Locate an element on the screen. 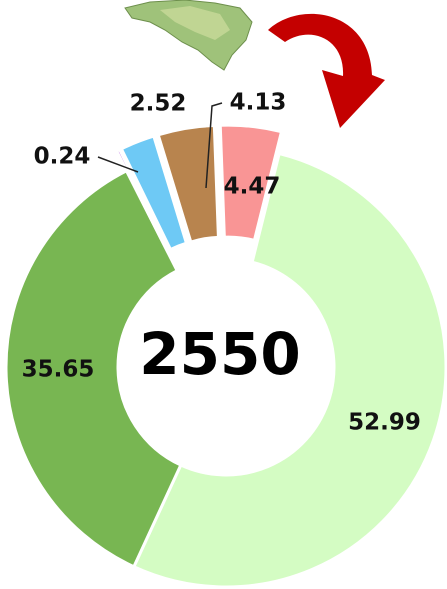  map-illustration is located at coordinates (188, 35).